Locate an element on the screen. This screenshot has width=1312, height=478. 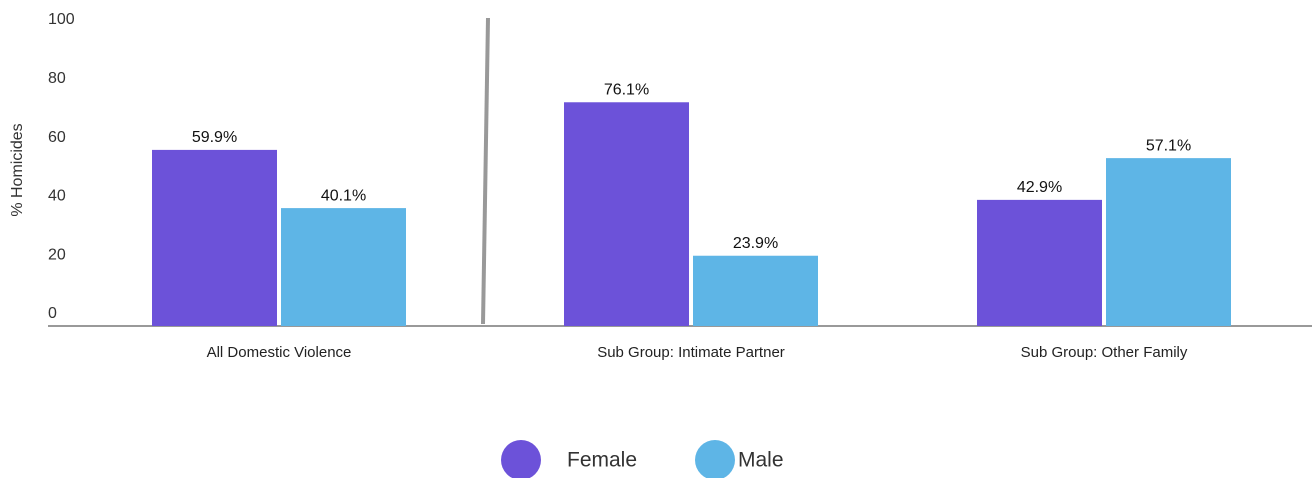
value-label: 23.9% is located at coordinates (755, 243).